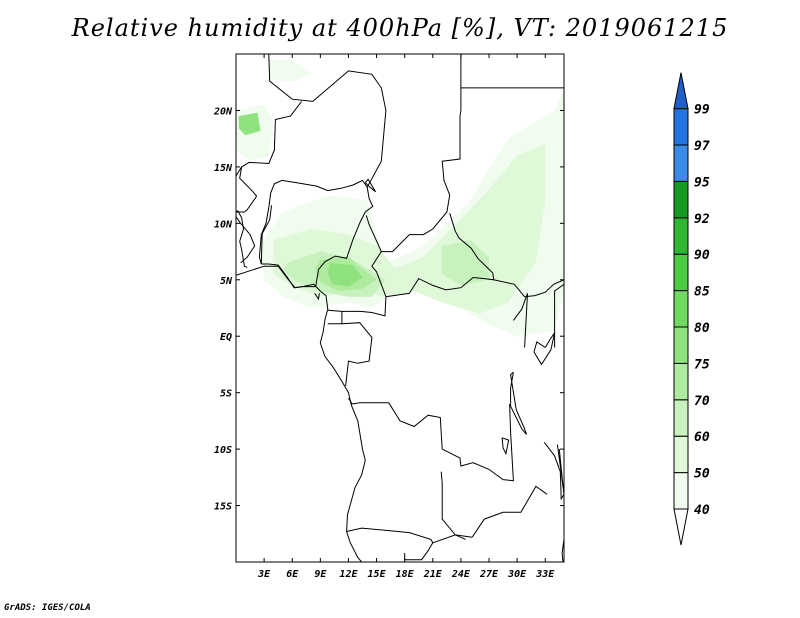 This screenshot has width=800, height=618. I want to click on lat-tick-label: EQ, so click(226, 337).